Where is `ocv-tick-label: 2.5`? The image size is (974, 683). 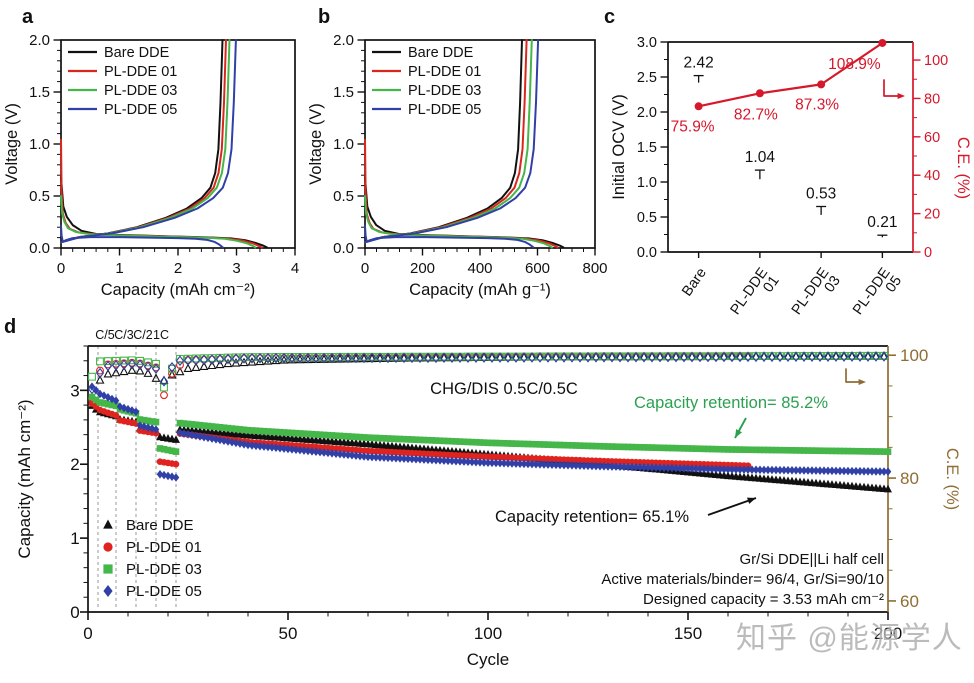 ocv-tick-label: 2.5 is located at coordinates (647, 78).